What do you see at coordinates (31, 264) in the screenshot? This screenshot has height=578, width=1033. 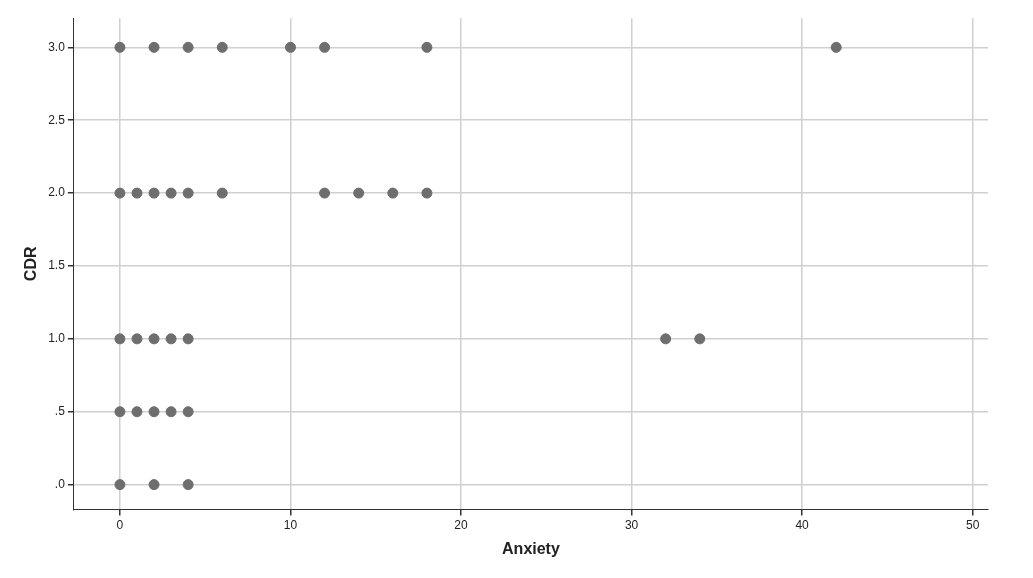 I see `y-axis-title: CDR` at bounding box center [31, 264].